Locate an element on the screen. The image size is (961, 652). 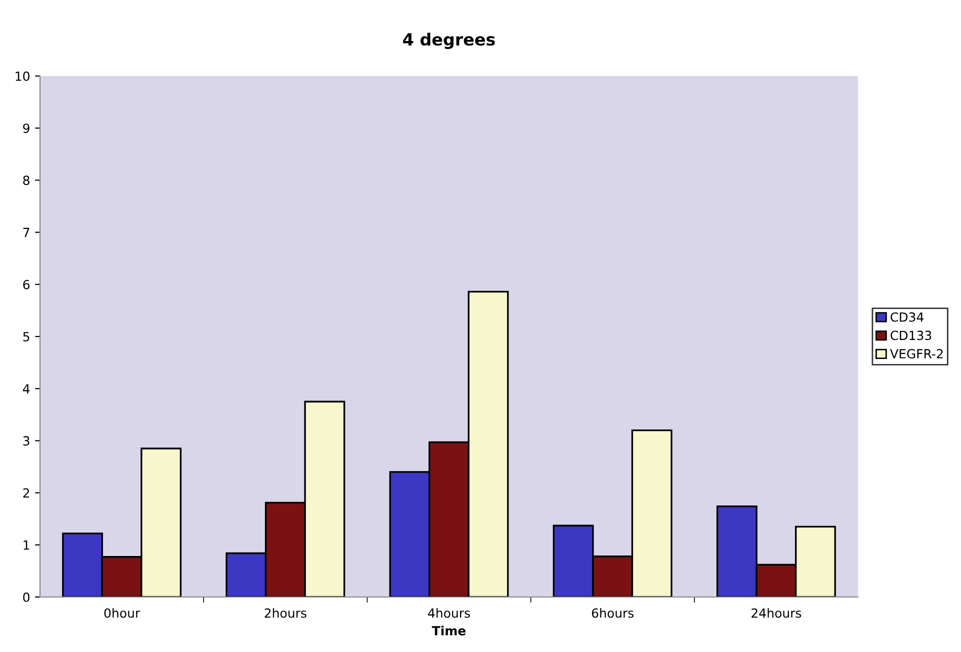
x-tick-label: 6hours is located at coordinates (613, 613).